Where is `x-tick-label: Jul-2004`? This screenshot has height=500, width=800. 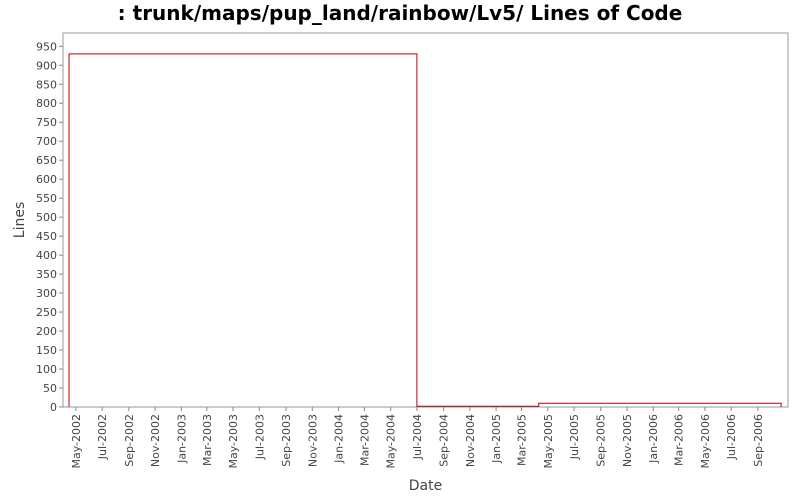 x-tick-label: Jul-2004 is located at coordinates (417, 437).